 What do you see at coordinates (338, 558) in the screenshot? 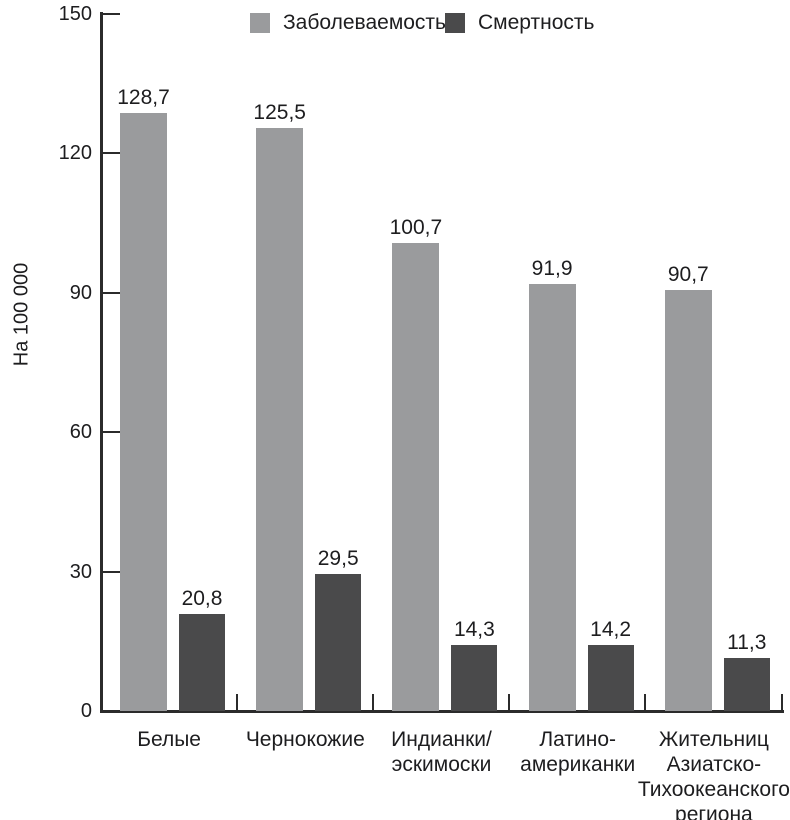
I see `bar-value-label: 29,5` at bounding box center [338, 558].